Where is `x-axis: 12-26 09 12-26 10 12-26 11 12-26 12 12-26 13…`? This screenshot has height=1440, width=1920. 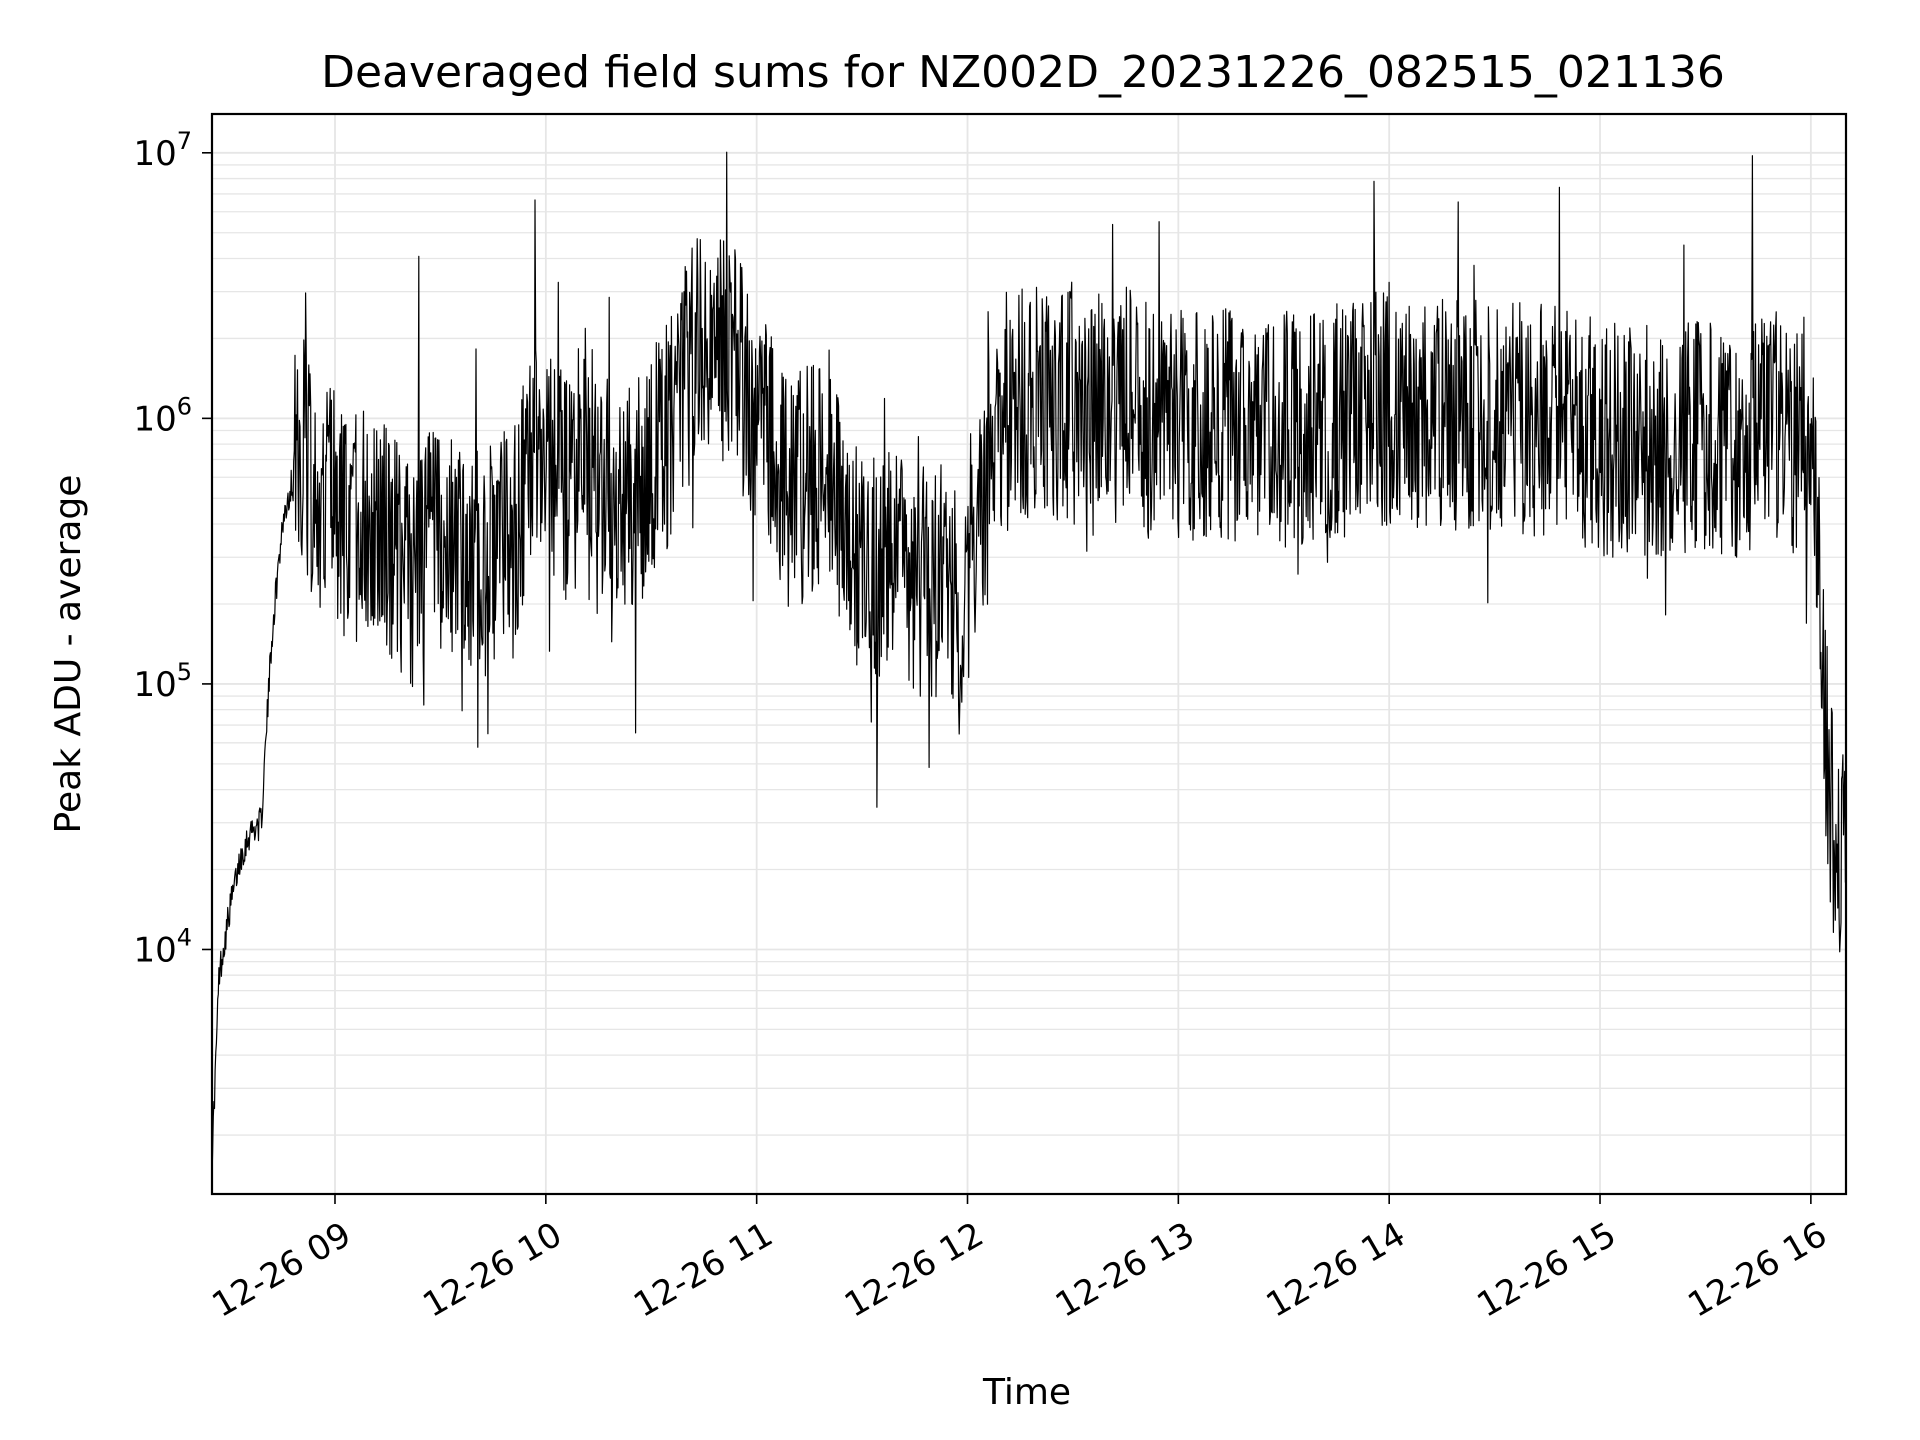
x-axis: 12-26 09 12-26 10 12-26 11 12-26 12 12-26 13… is located at coordinates (1019, 1260).